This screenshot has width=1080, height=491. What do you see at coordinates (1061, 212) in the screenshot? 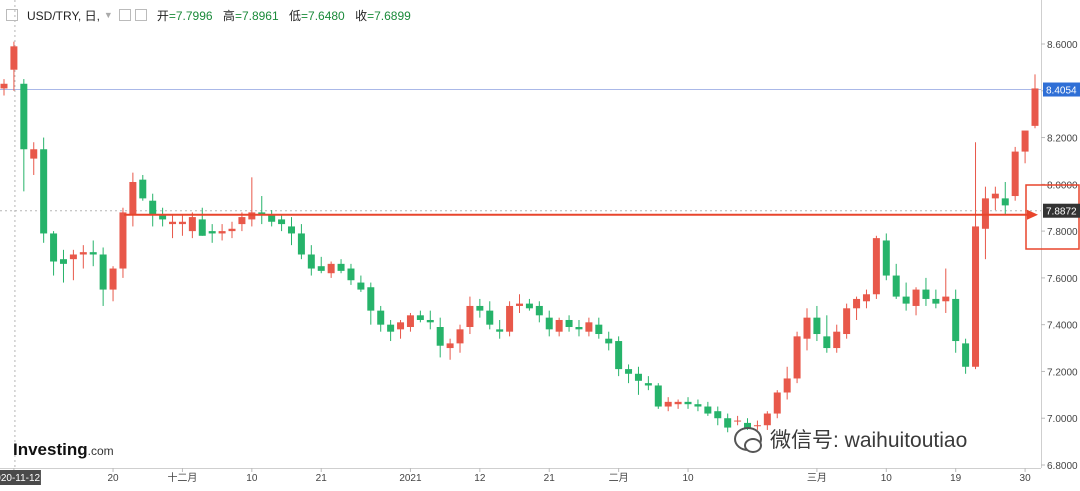
I see `price-label-text: 7.8872` at bounding box center [1061, 212].